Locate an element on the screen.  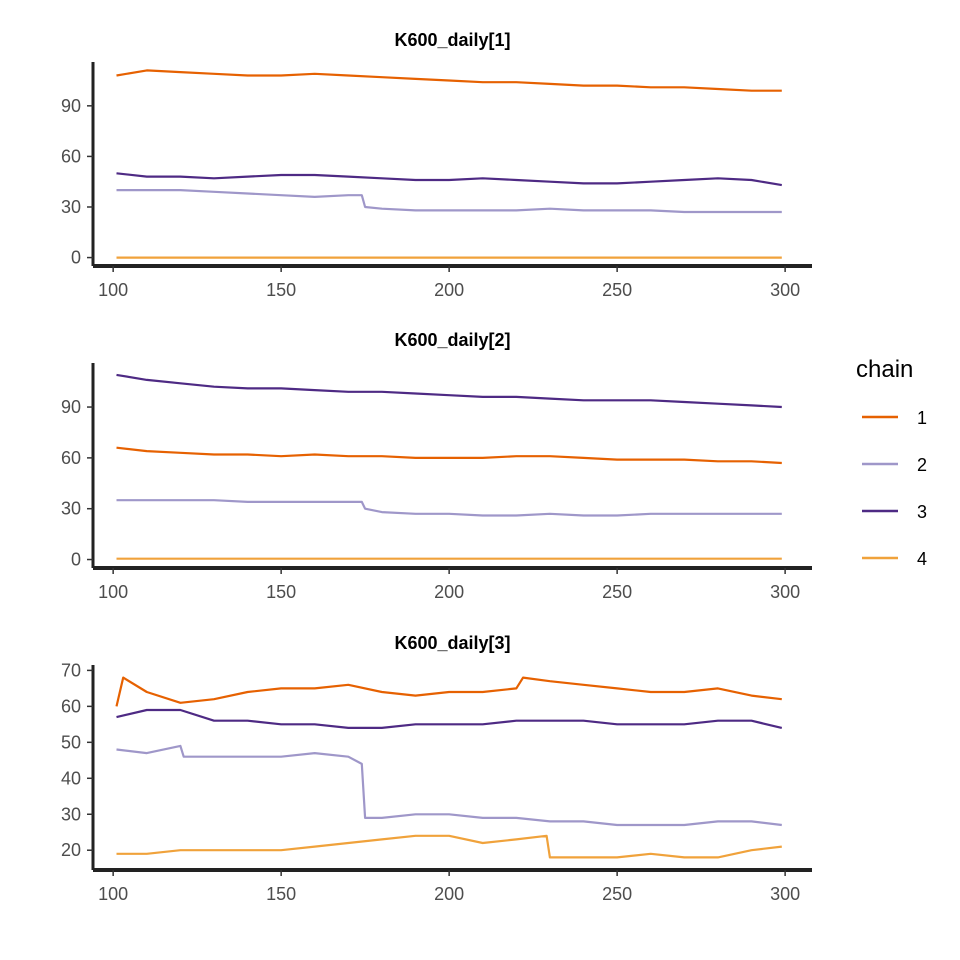
legend-label: 2 is located at coordinates (922, 465).